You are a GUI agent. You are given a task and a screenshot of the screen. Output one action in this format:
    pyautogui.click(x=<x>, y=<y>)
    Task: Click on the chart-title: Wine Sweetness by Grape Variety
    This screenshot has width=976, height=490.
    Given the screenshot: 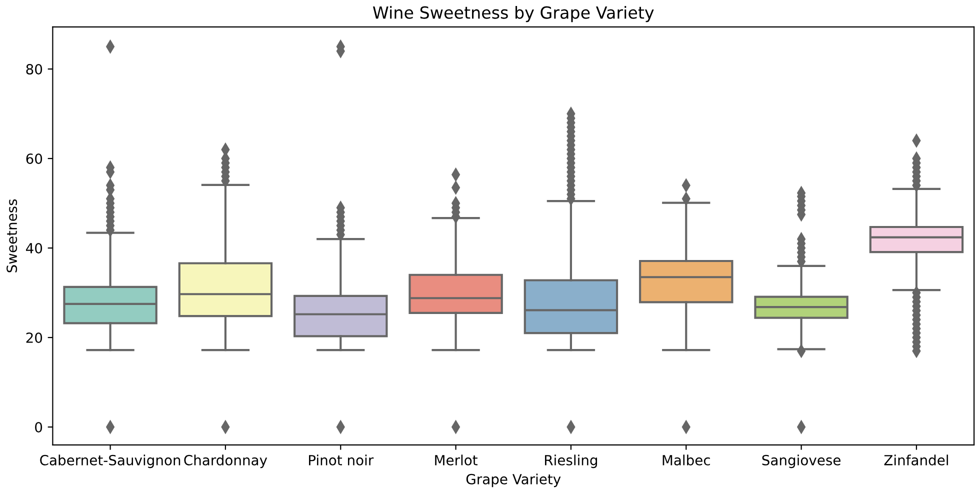 What is the action you would take?
    pyautogui.click(x=513, y=14)
    